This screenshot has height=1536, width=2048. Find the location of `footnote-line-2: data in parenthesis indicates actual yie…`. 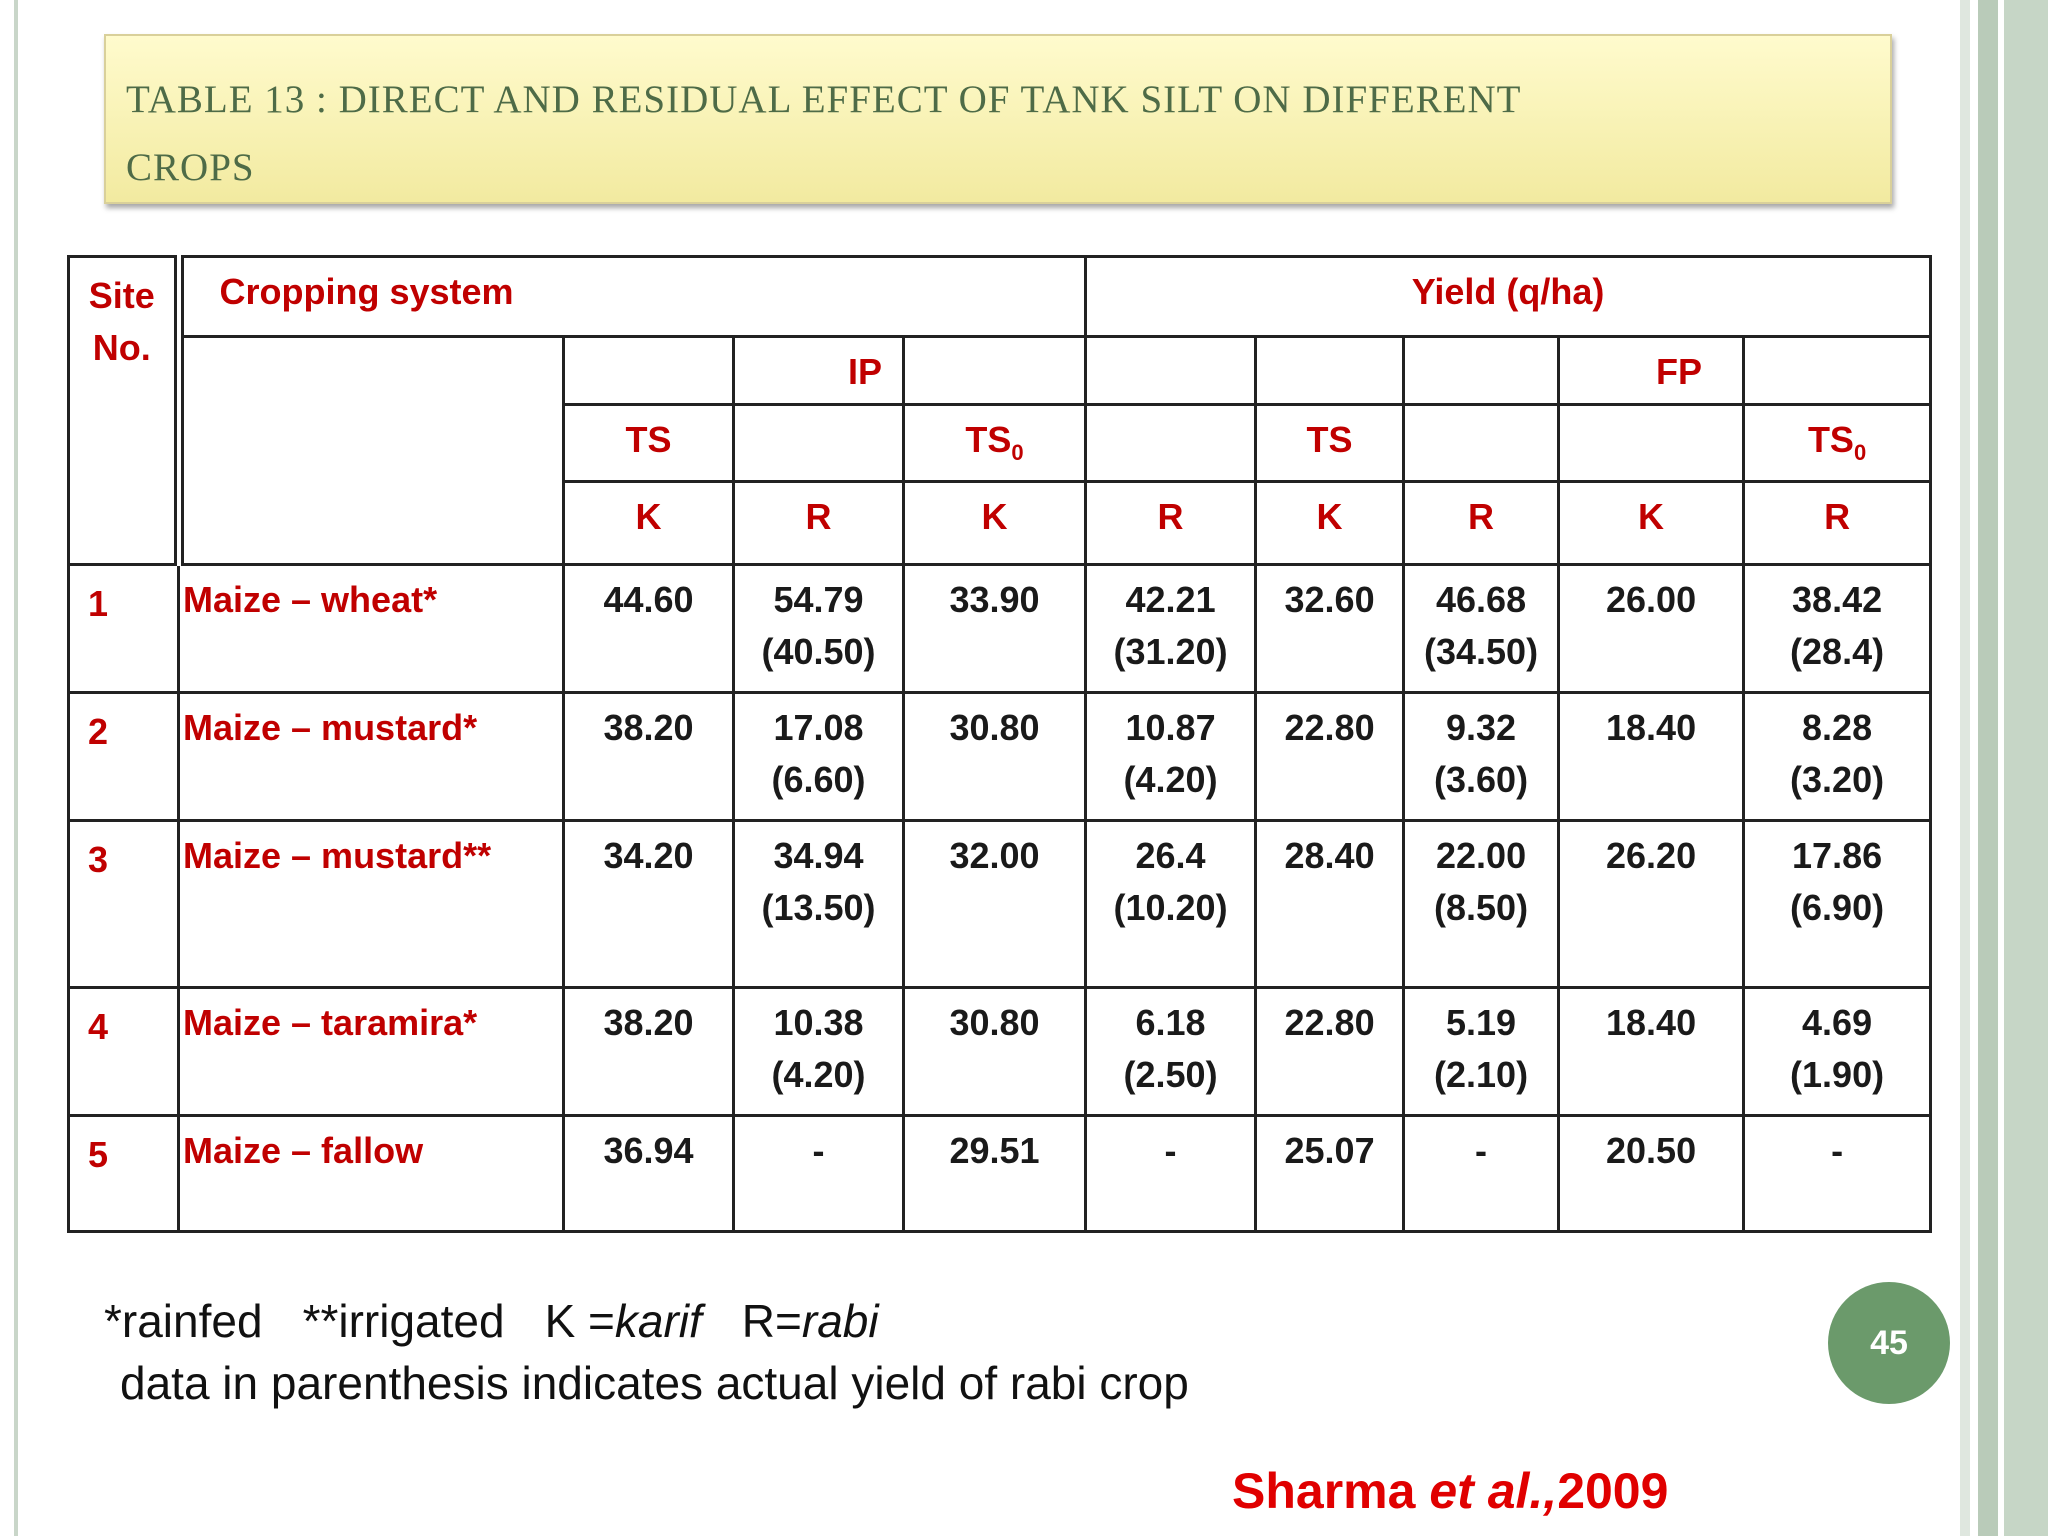

footnote-line-2: data in parenthesis indicates actual yie… is located at coordinates (654, 1383).